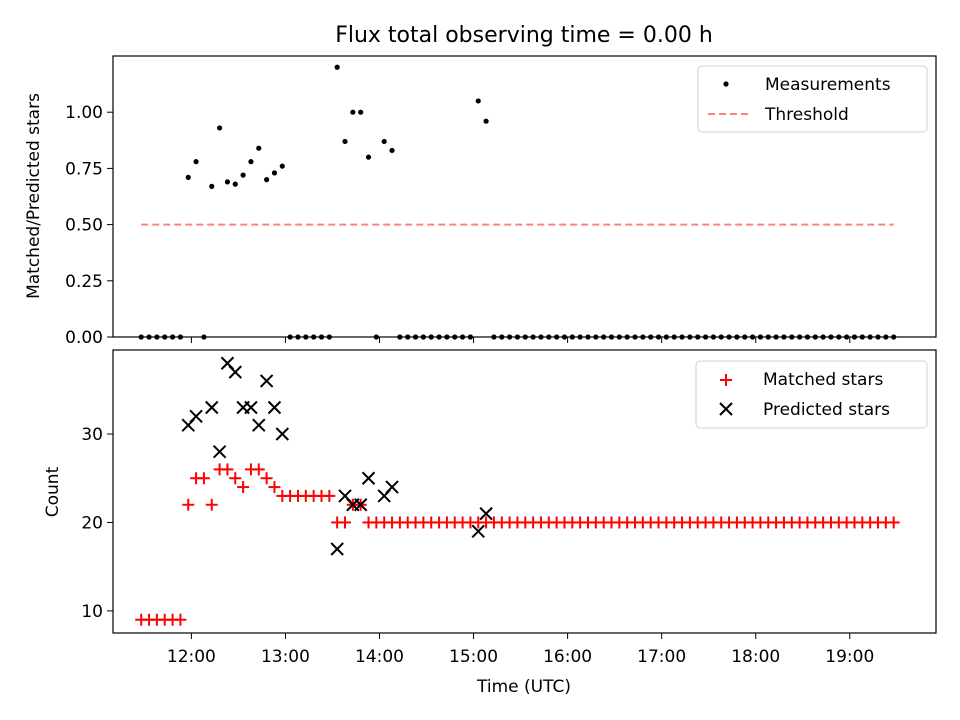 Image resolution: width=960 pixels, height=720 pixels. I want to click on legend-predicted-label: Predicted stars, so click(826, 410).